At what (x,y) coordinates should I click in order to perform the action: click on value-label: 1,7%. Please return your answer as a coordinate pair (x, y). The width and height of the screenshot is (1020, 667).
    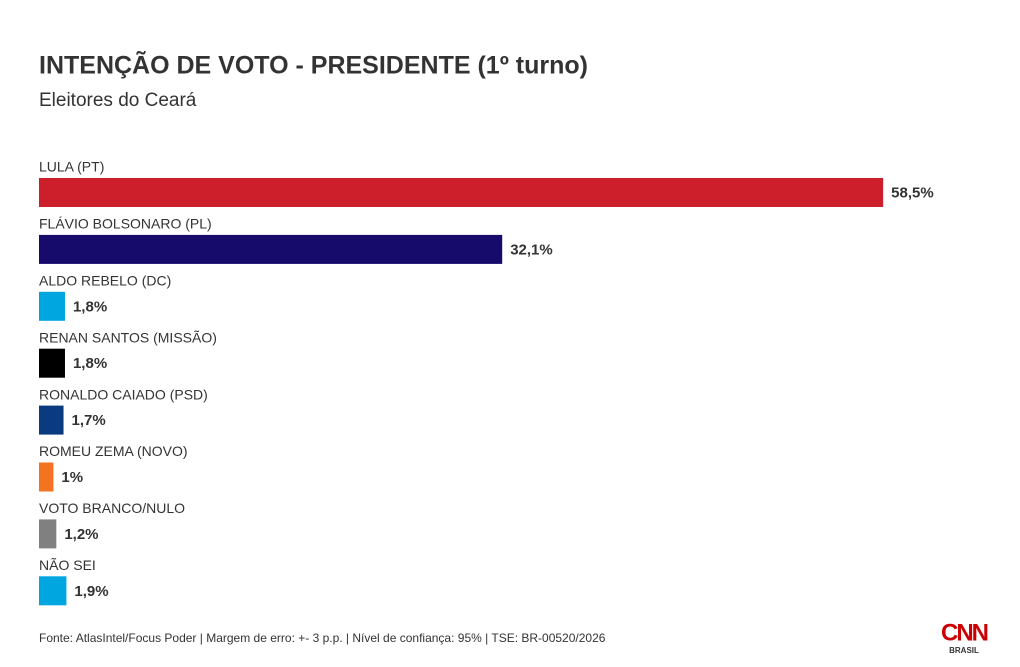
    Looking at the image, I should click on (89, 420).